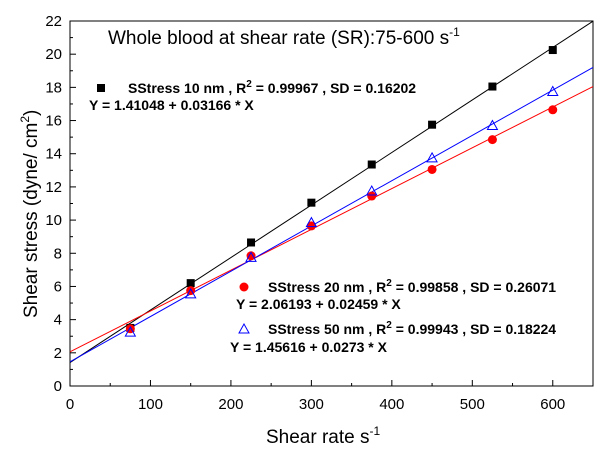 Image resolution: width=600 pixels, height=460 pixels. Describe the element at coordinates (391, 404) in the screenshot. I see `x-tick-label: 400` at that location.